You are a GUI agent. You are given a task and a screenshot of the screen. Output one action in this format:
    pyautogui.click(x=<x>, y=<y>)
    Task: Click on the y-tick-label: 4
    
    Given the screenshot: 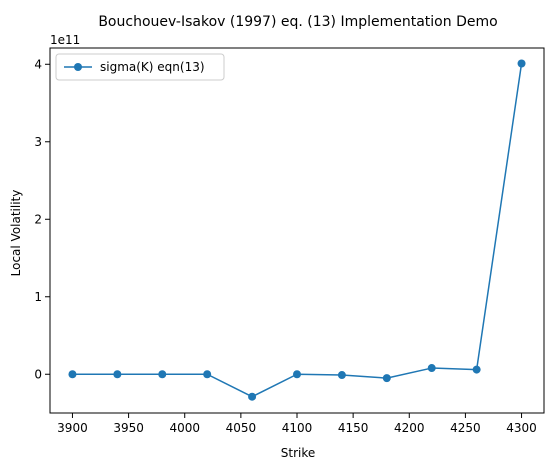 What is the action you would take?
    pyautogui.click(x=38, y=64)
    